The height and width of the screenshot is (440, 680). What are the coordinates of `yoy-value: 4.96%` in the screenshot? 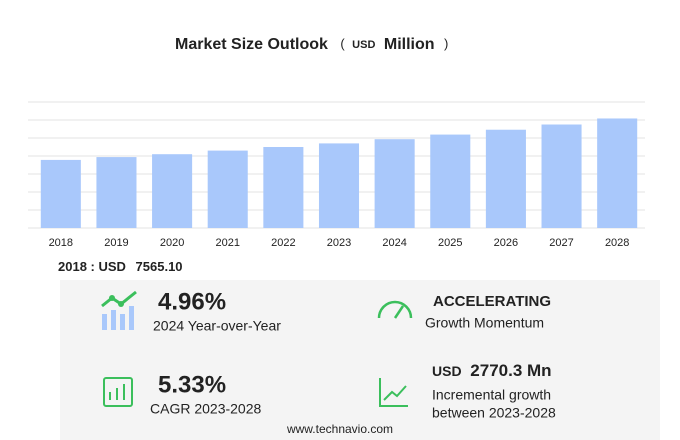 It's located at (192, 301).